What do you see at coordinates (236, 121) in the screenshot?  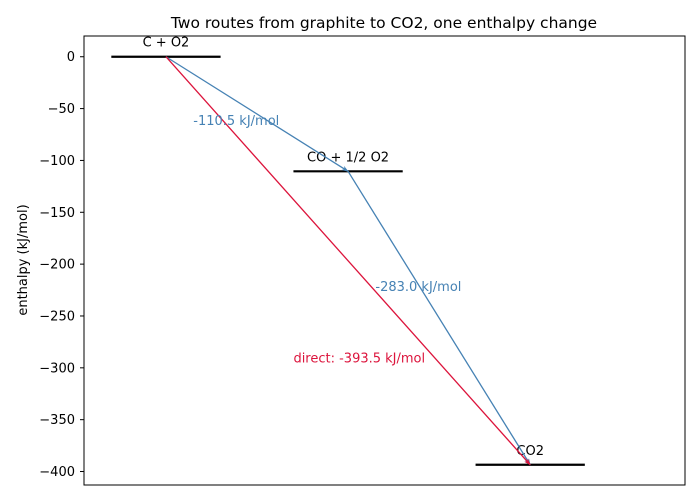 I see `arrow-annotation: -110.5 kJ/mol` at bounding box center [236, 121].